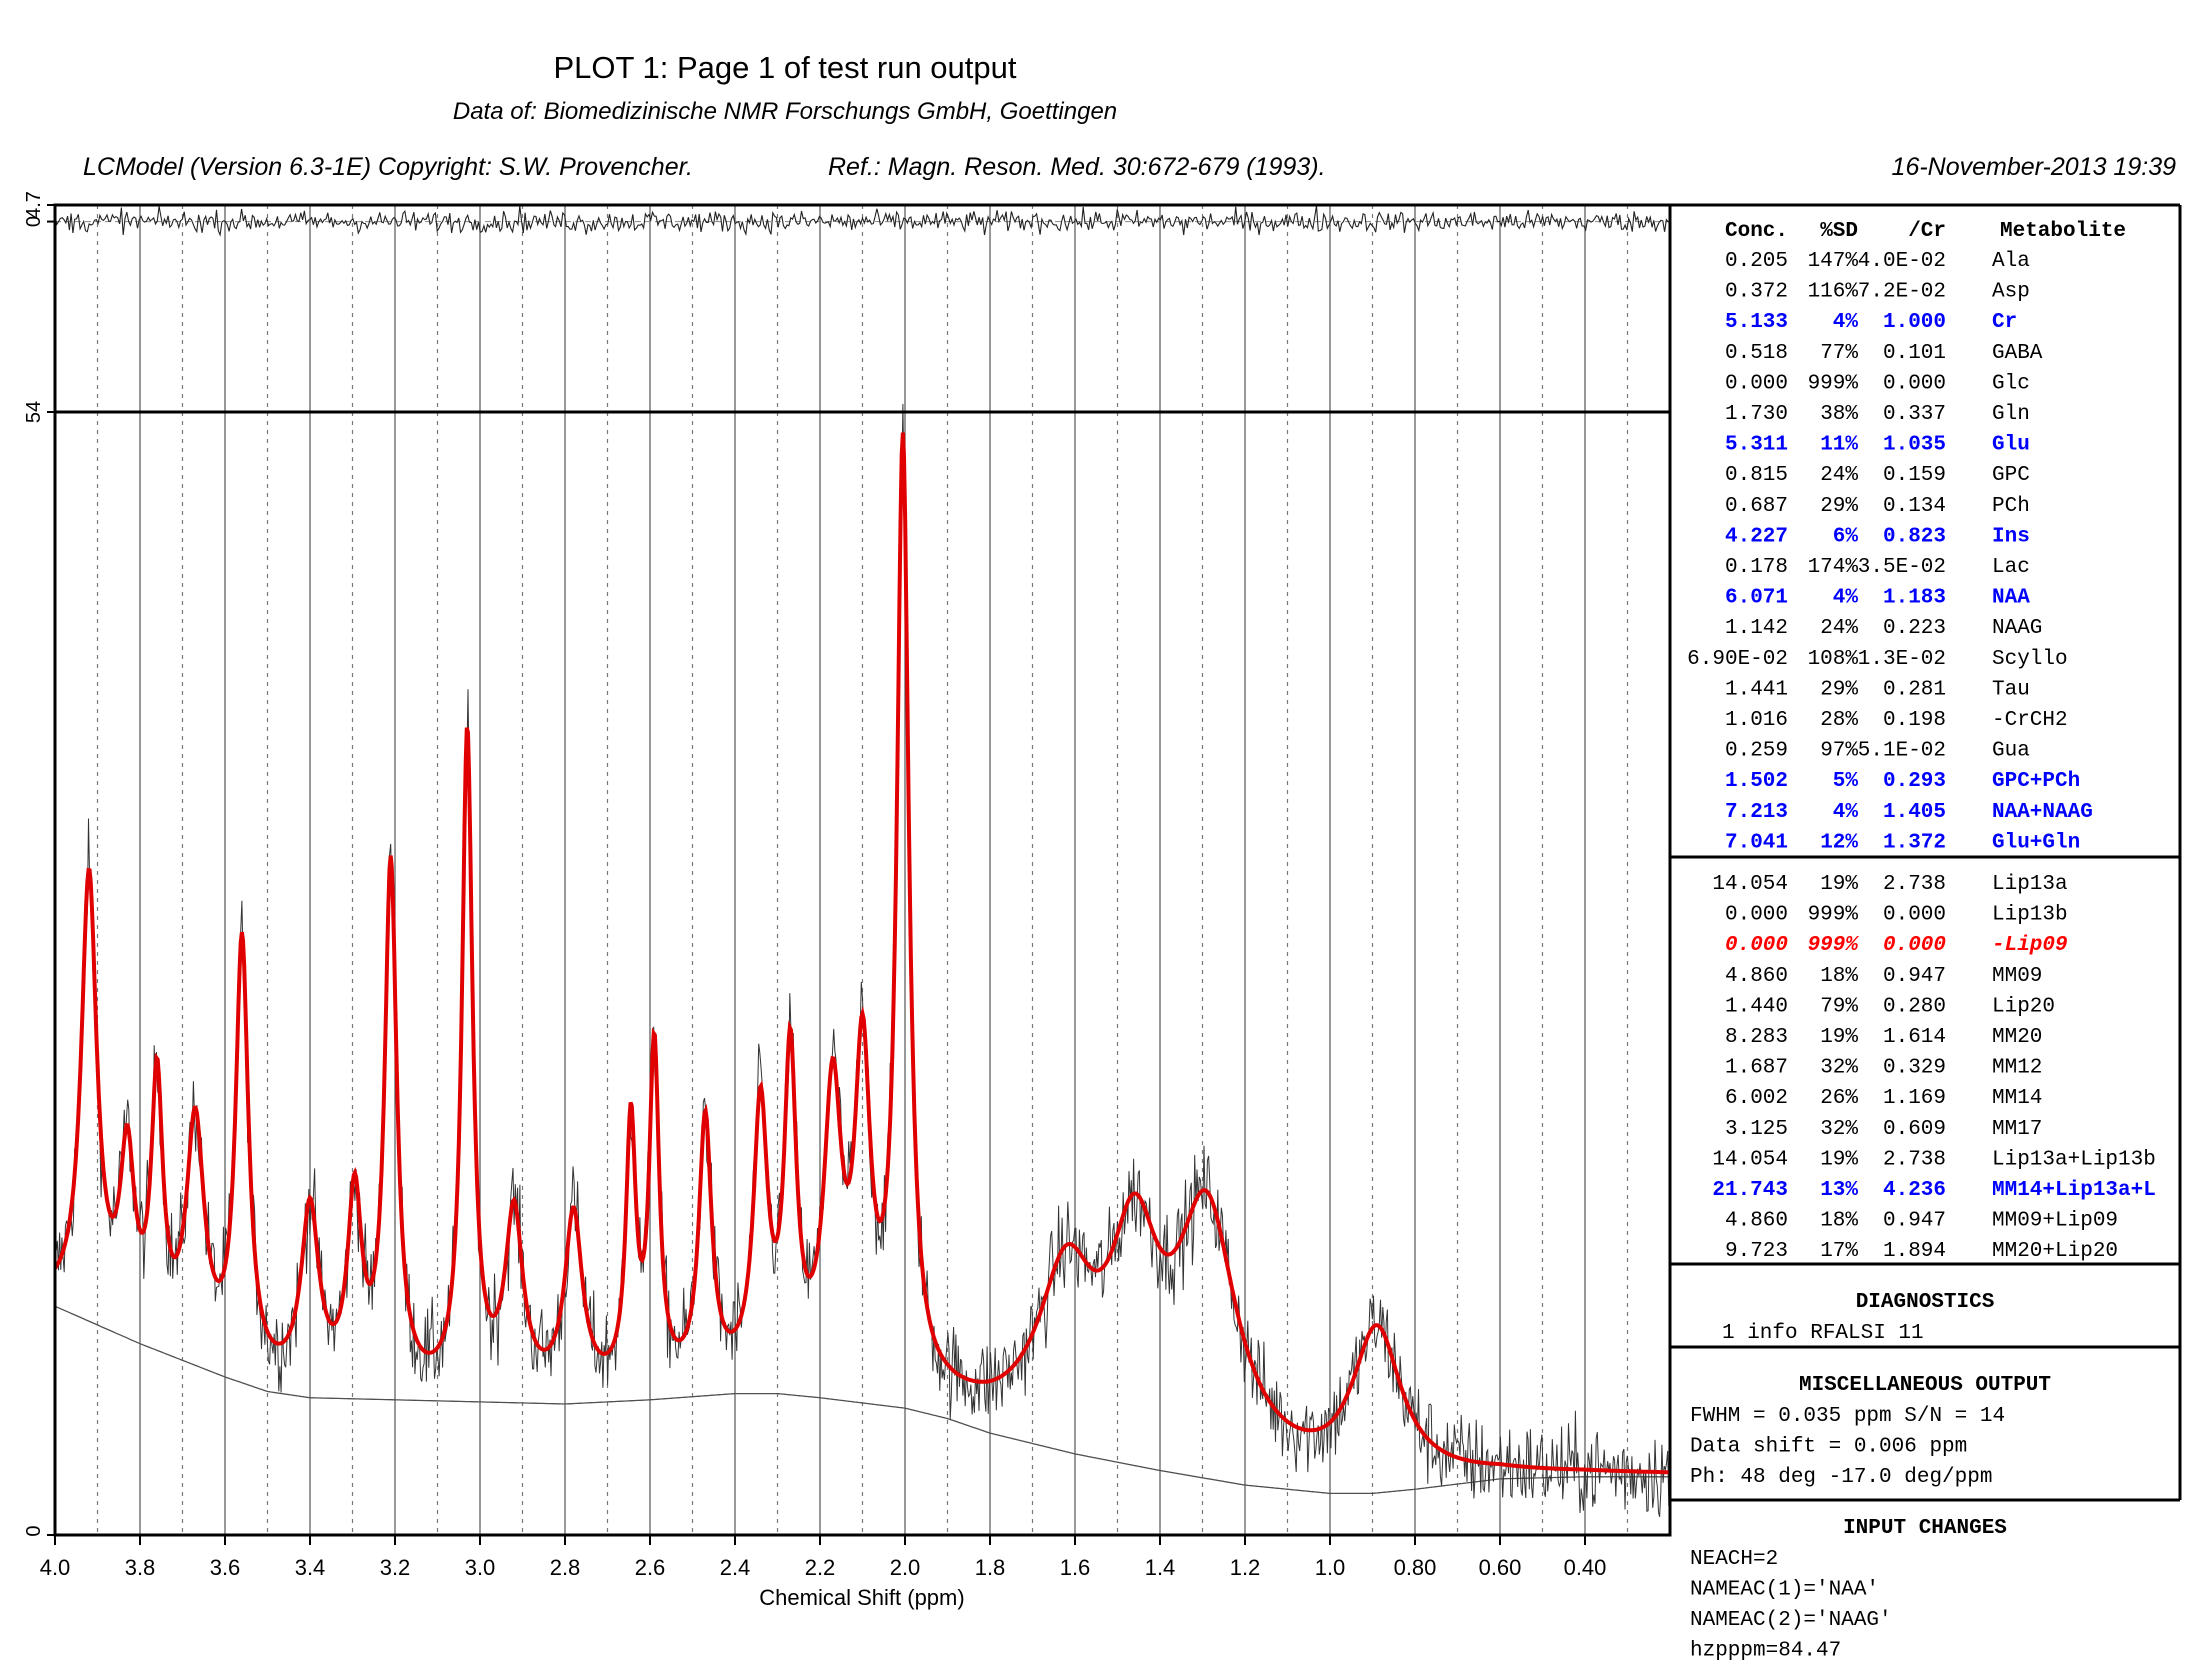  What do you see at coordinates (2017, 628) in the screenshot?
I see `cell-metabolite: NAAG` at bounding box center [2017, 628].